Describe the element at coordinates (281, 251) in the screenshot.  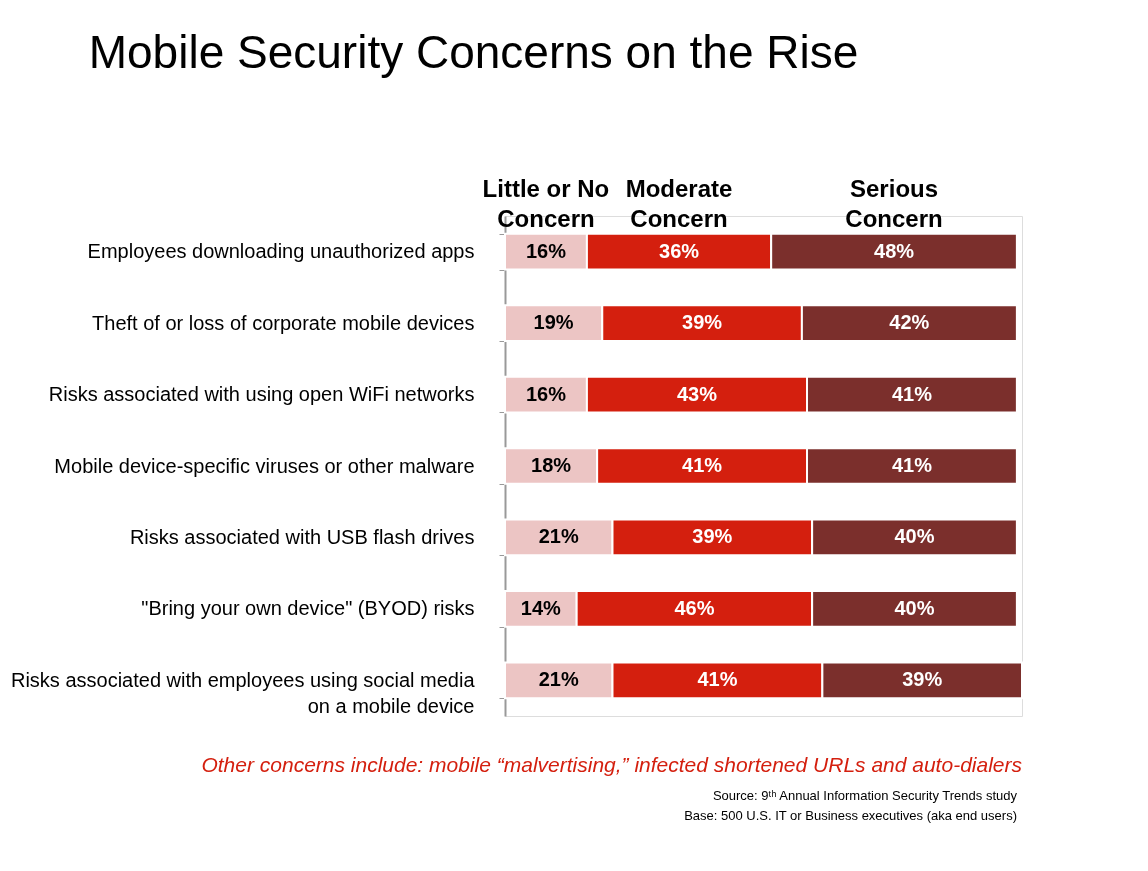
I see `y-tick-label: Employees downloading unauthorized apps` at that location.